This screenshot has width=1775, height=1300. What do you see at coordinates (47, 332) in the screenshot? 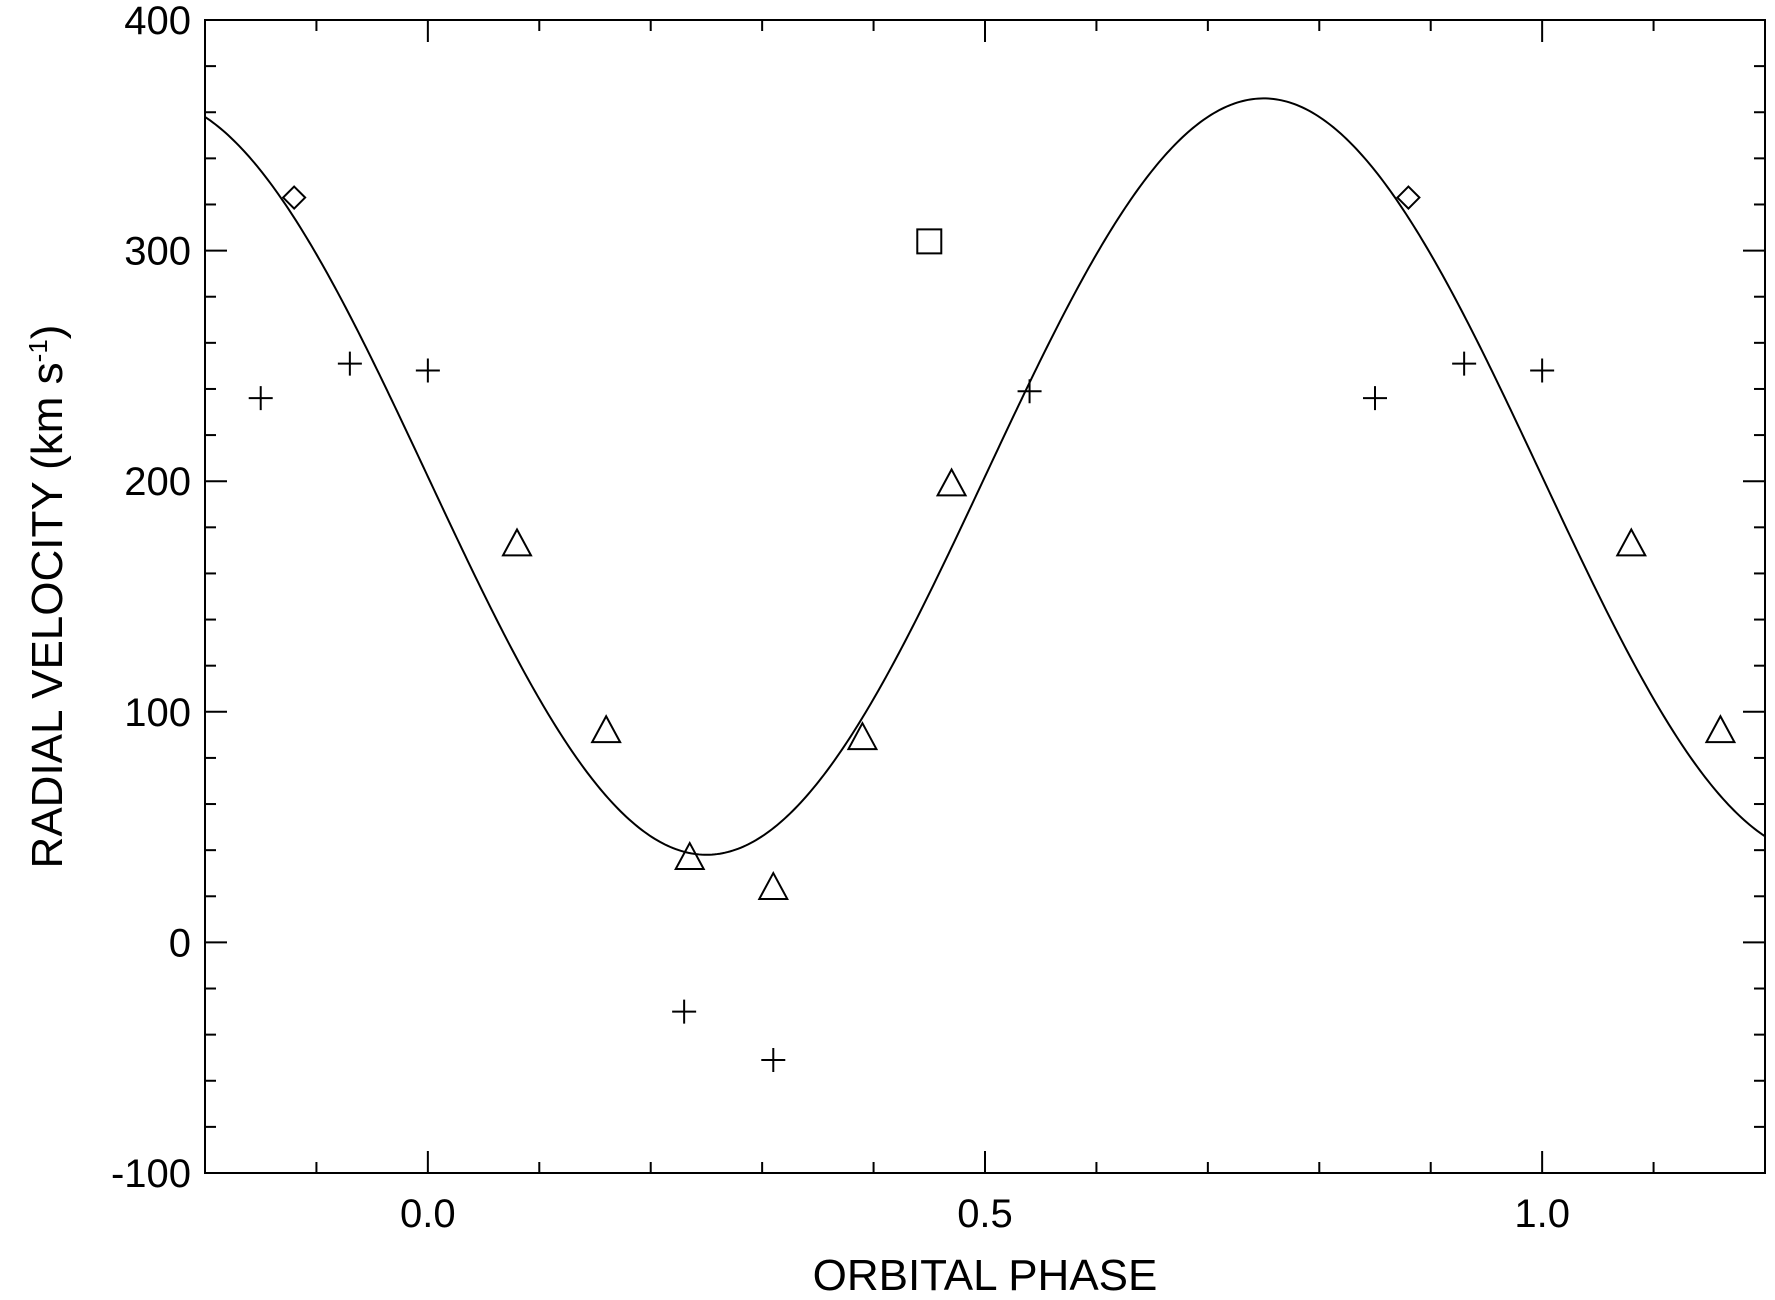
I see `y-axis-title-end: )` at bounding box center [47, 332].